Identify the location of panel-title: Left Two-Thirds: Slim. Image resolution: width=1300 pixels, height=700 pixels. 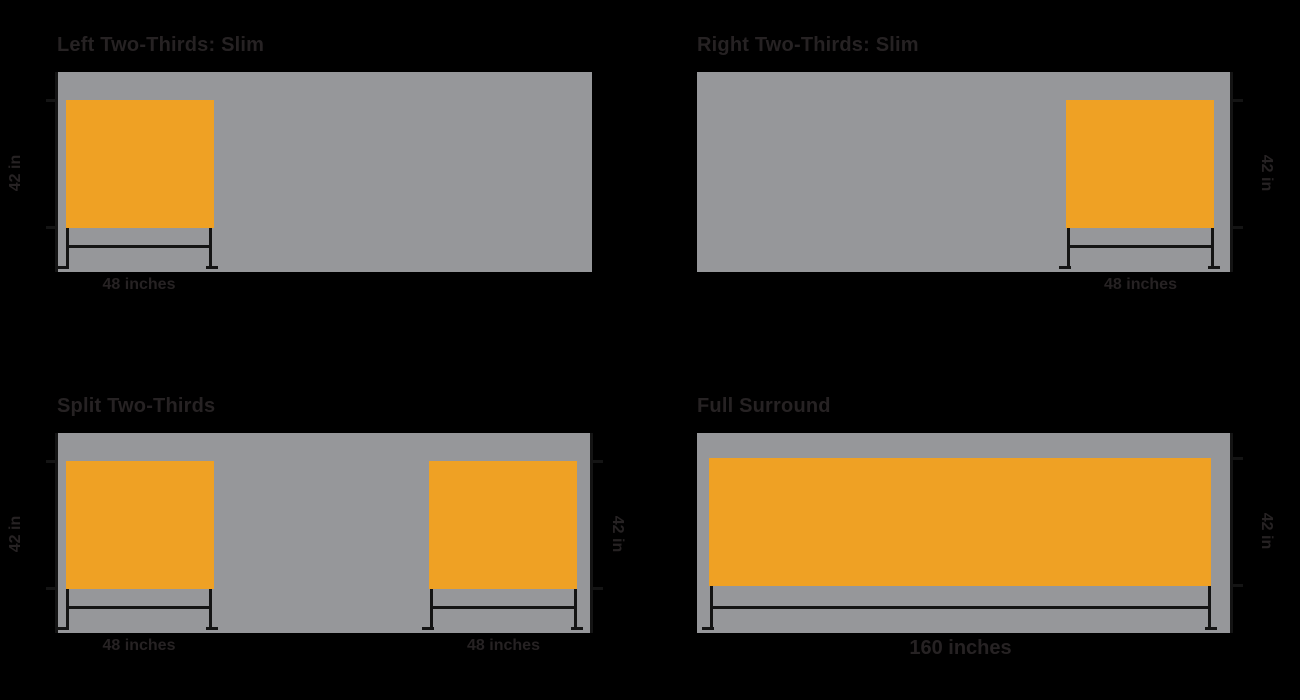
(161, 45).